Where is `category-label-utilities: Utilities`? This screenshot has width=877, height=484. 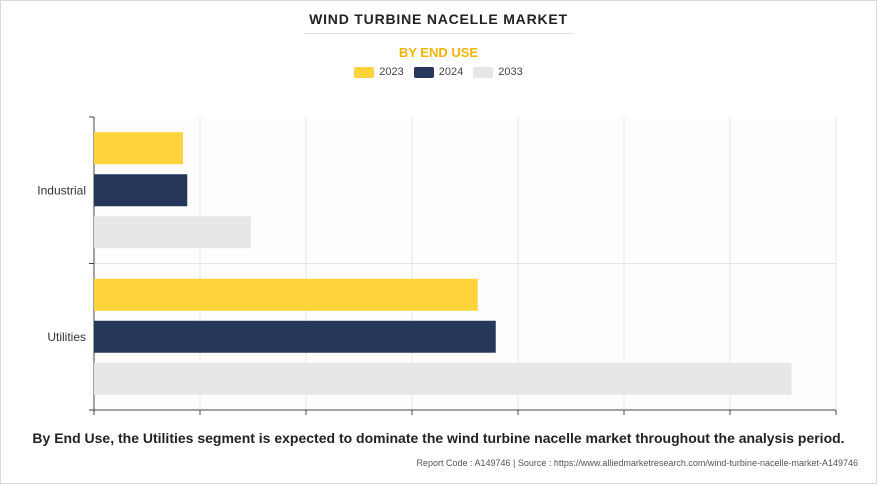 category-label-utilities: Utilities is located at coordinates (66, 337).